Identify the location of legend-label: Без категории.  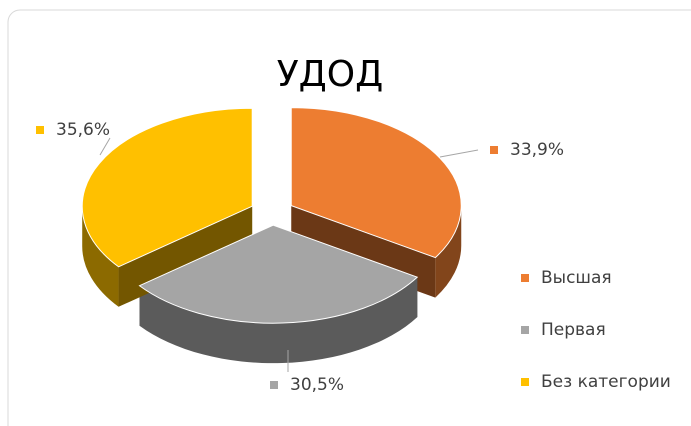
(606, 382).